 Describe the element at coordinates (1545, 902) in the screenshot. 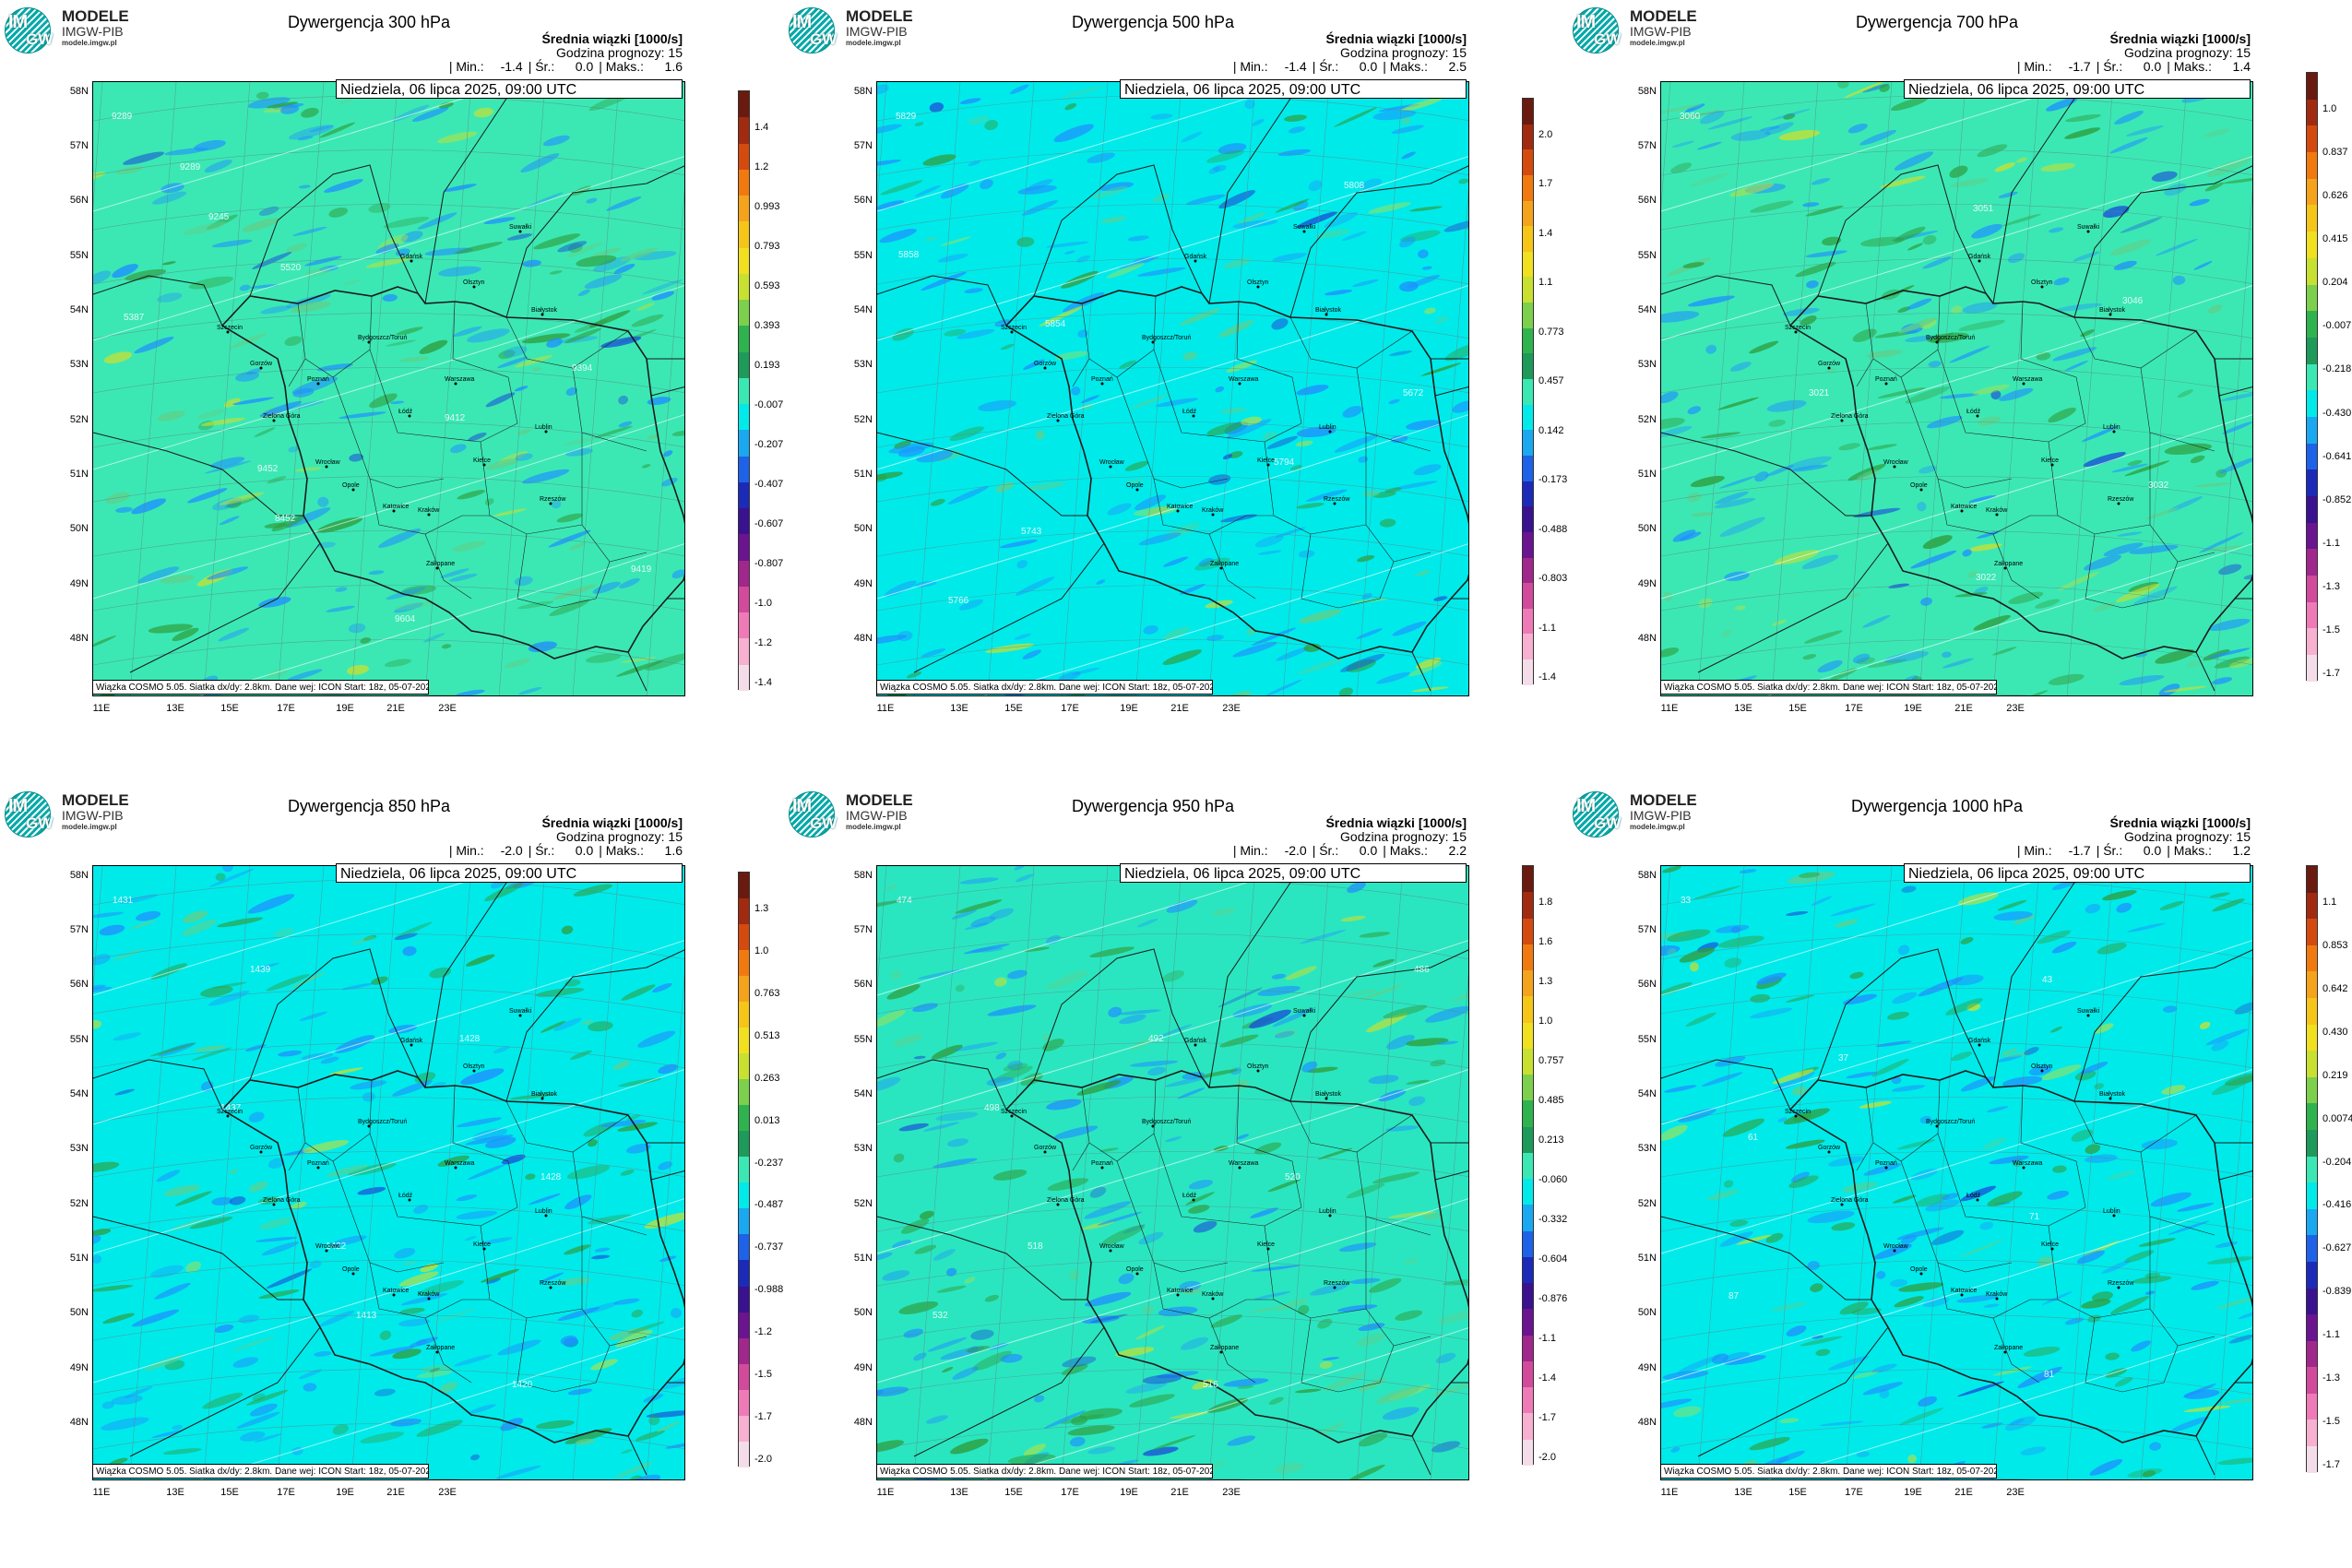

I see `colorbar-label: 1.8` at that location.